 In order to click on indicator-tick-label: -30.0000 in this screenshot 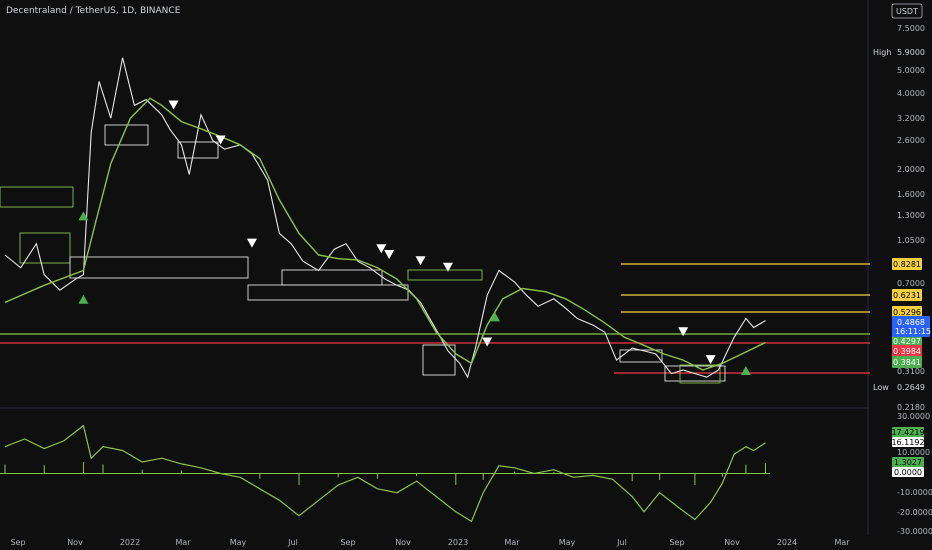, I will do `click(914, 531)`.